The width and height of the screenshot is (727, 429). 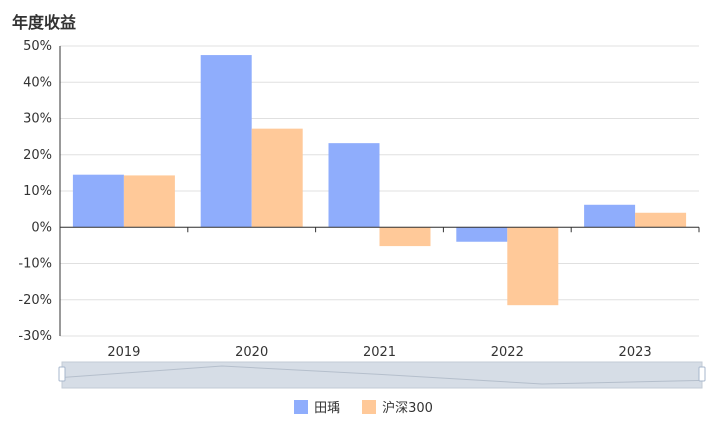 I want to click on legend-item-series-1: 沪深300, so click(x=397, y=406).